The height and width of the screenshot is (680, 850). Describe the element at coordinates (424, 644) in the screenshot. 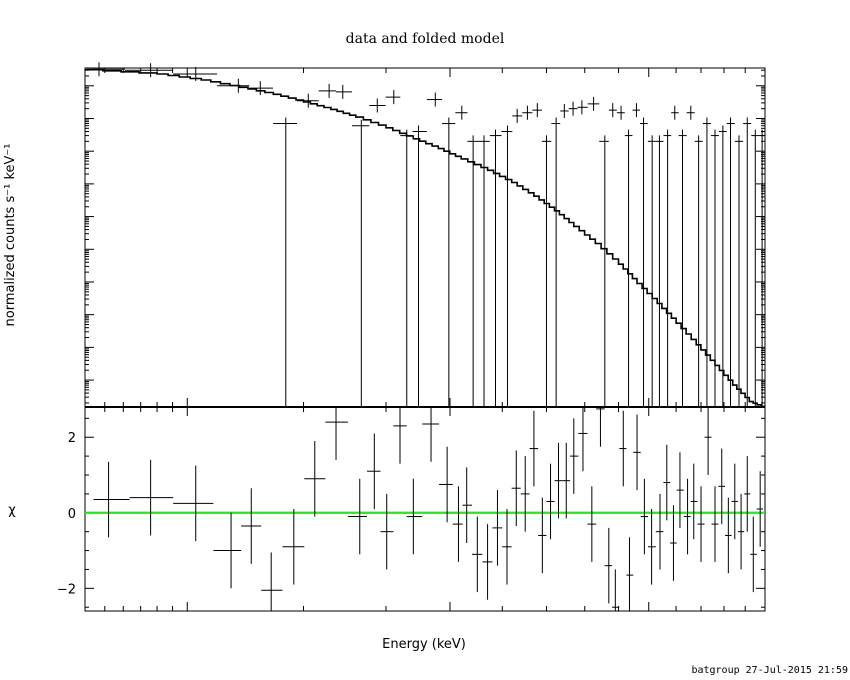

I see `x-axis-label: Energy (keV)` at that location.